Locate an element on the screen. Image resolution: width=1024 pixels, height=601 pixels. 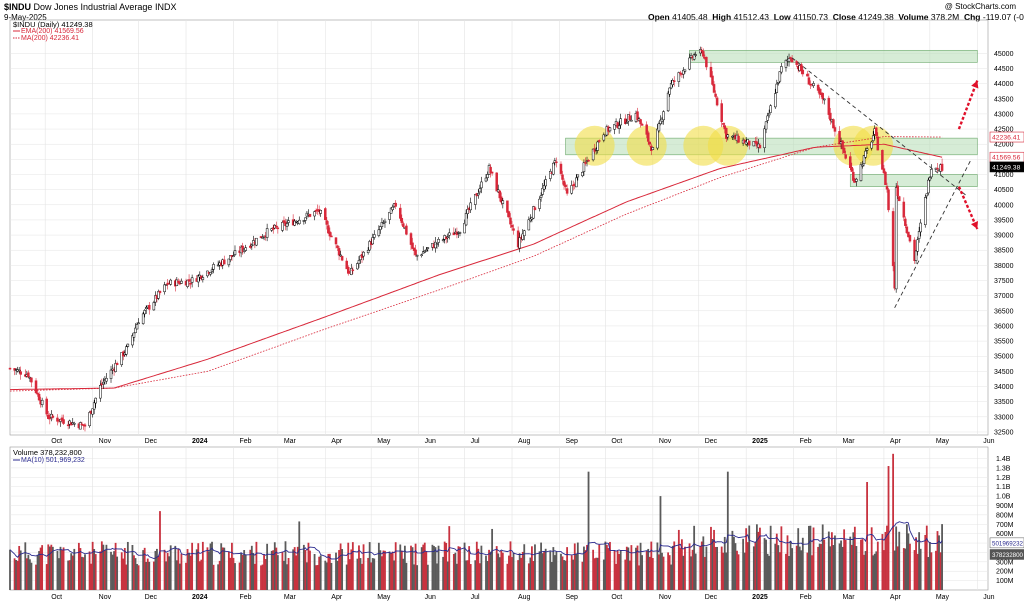
chart-date: 9-May-2025 is located at coordinates (25, 17).